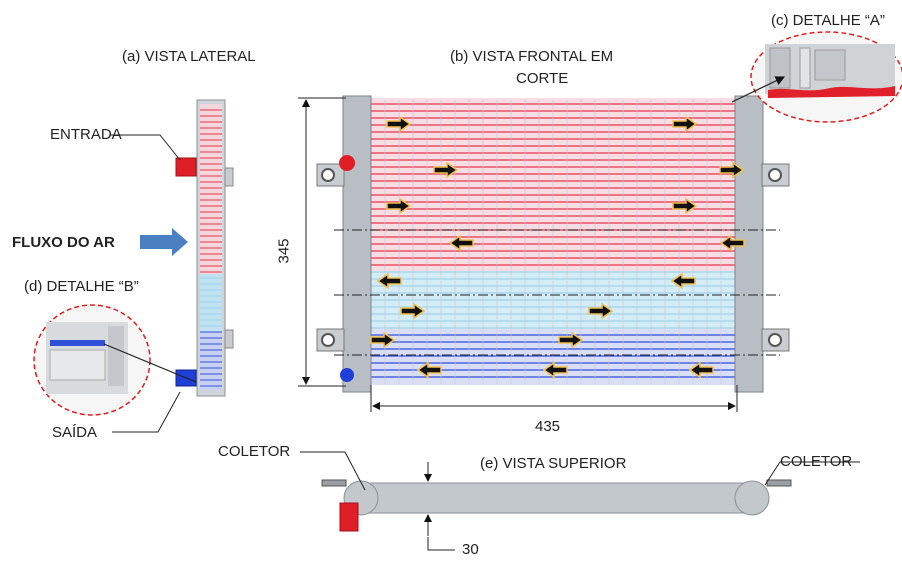  What do you see at coordinates (816, 461) in the screenshot?
I see `collector-right-label: COLETOR` at bounding box center [816, 461].